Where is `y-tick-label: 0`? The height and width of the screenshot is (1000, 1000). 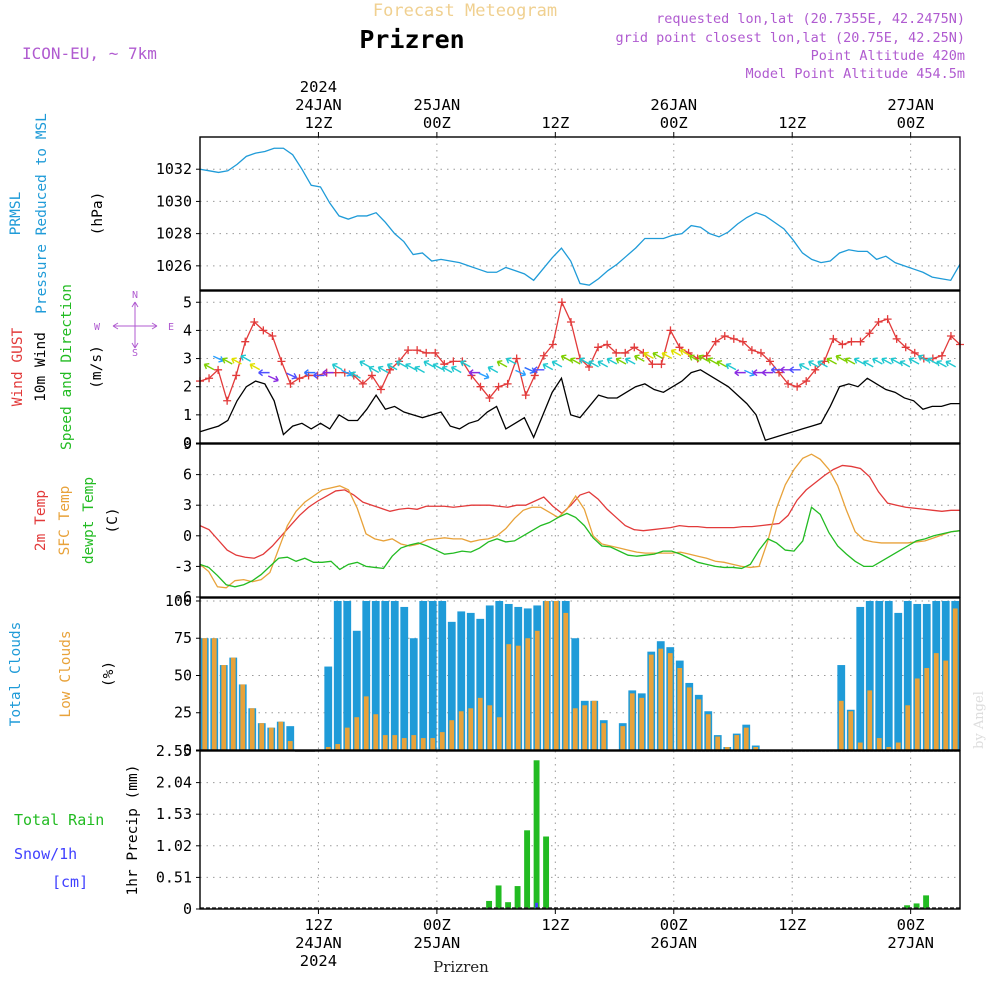
y-tick-label: 0 is located at coordinates (187, 909).